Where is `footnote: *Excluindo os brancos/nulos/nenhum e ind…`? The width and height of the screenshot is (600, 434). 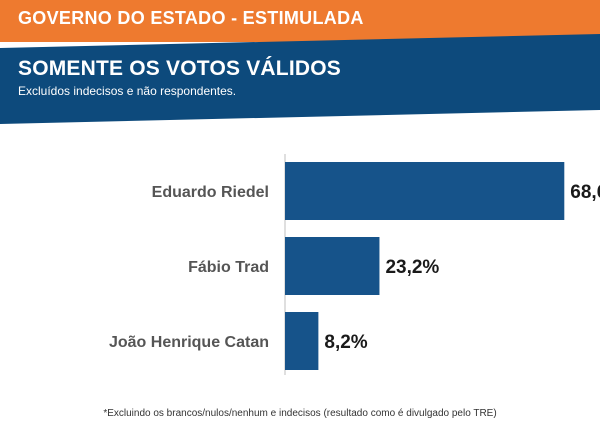
footnote: *Excluindo os brancos/nulos/nenhum e ind… is located at coordinates (300, 413).